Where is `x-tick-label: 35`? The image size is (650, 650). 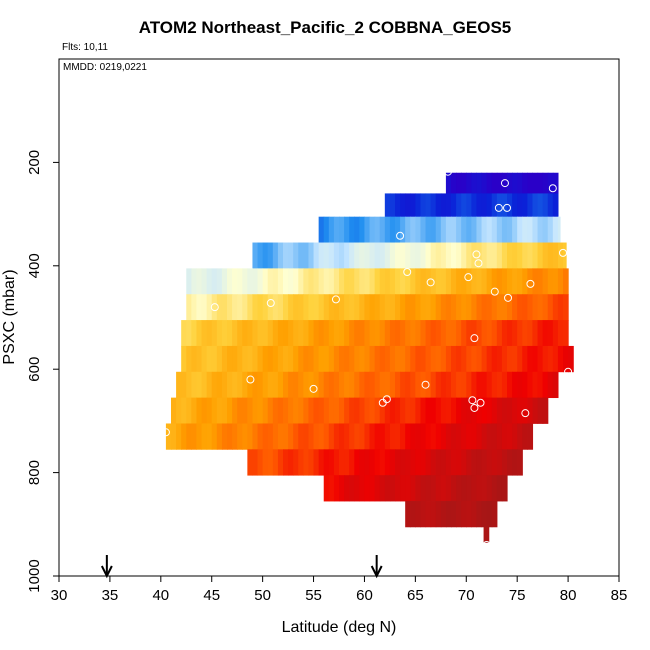 x-tick-label: 35 is located at coordinates (110, 595).